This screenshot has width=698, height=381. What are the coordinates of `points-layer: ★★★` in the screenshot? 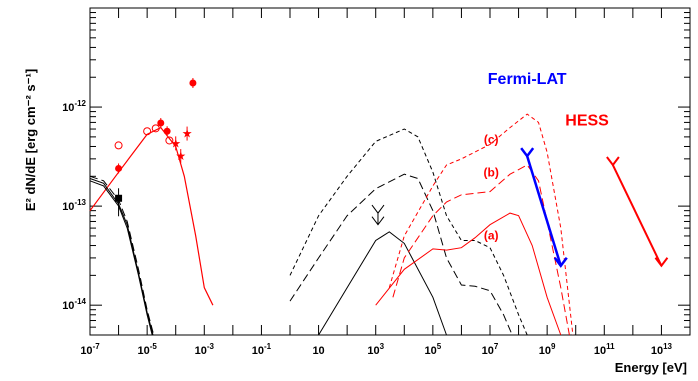 It's located at (155, 147).